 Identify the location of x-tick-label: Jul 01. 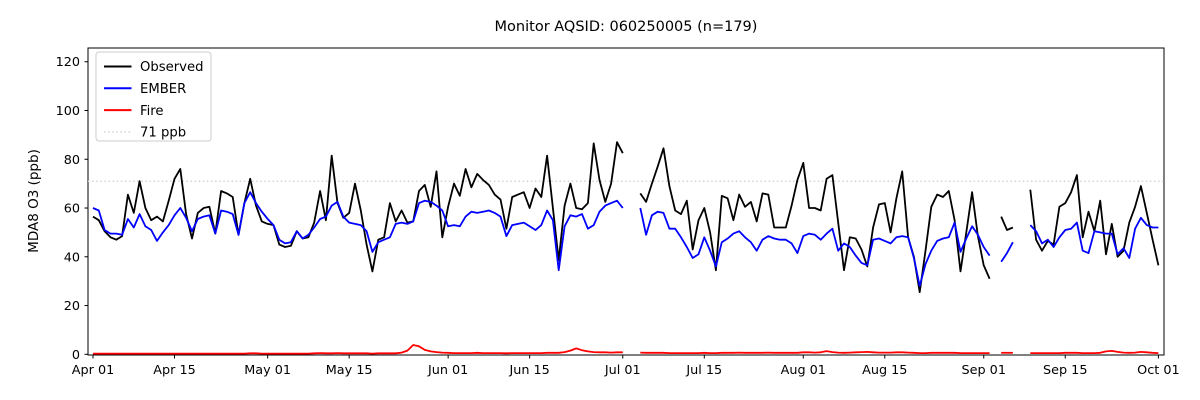
(622, 370).